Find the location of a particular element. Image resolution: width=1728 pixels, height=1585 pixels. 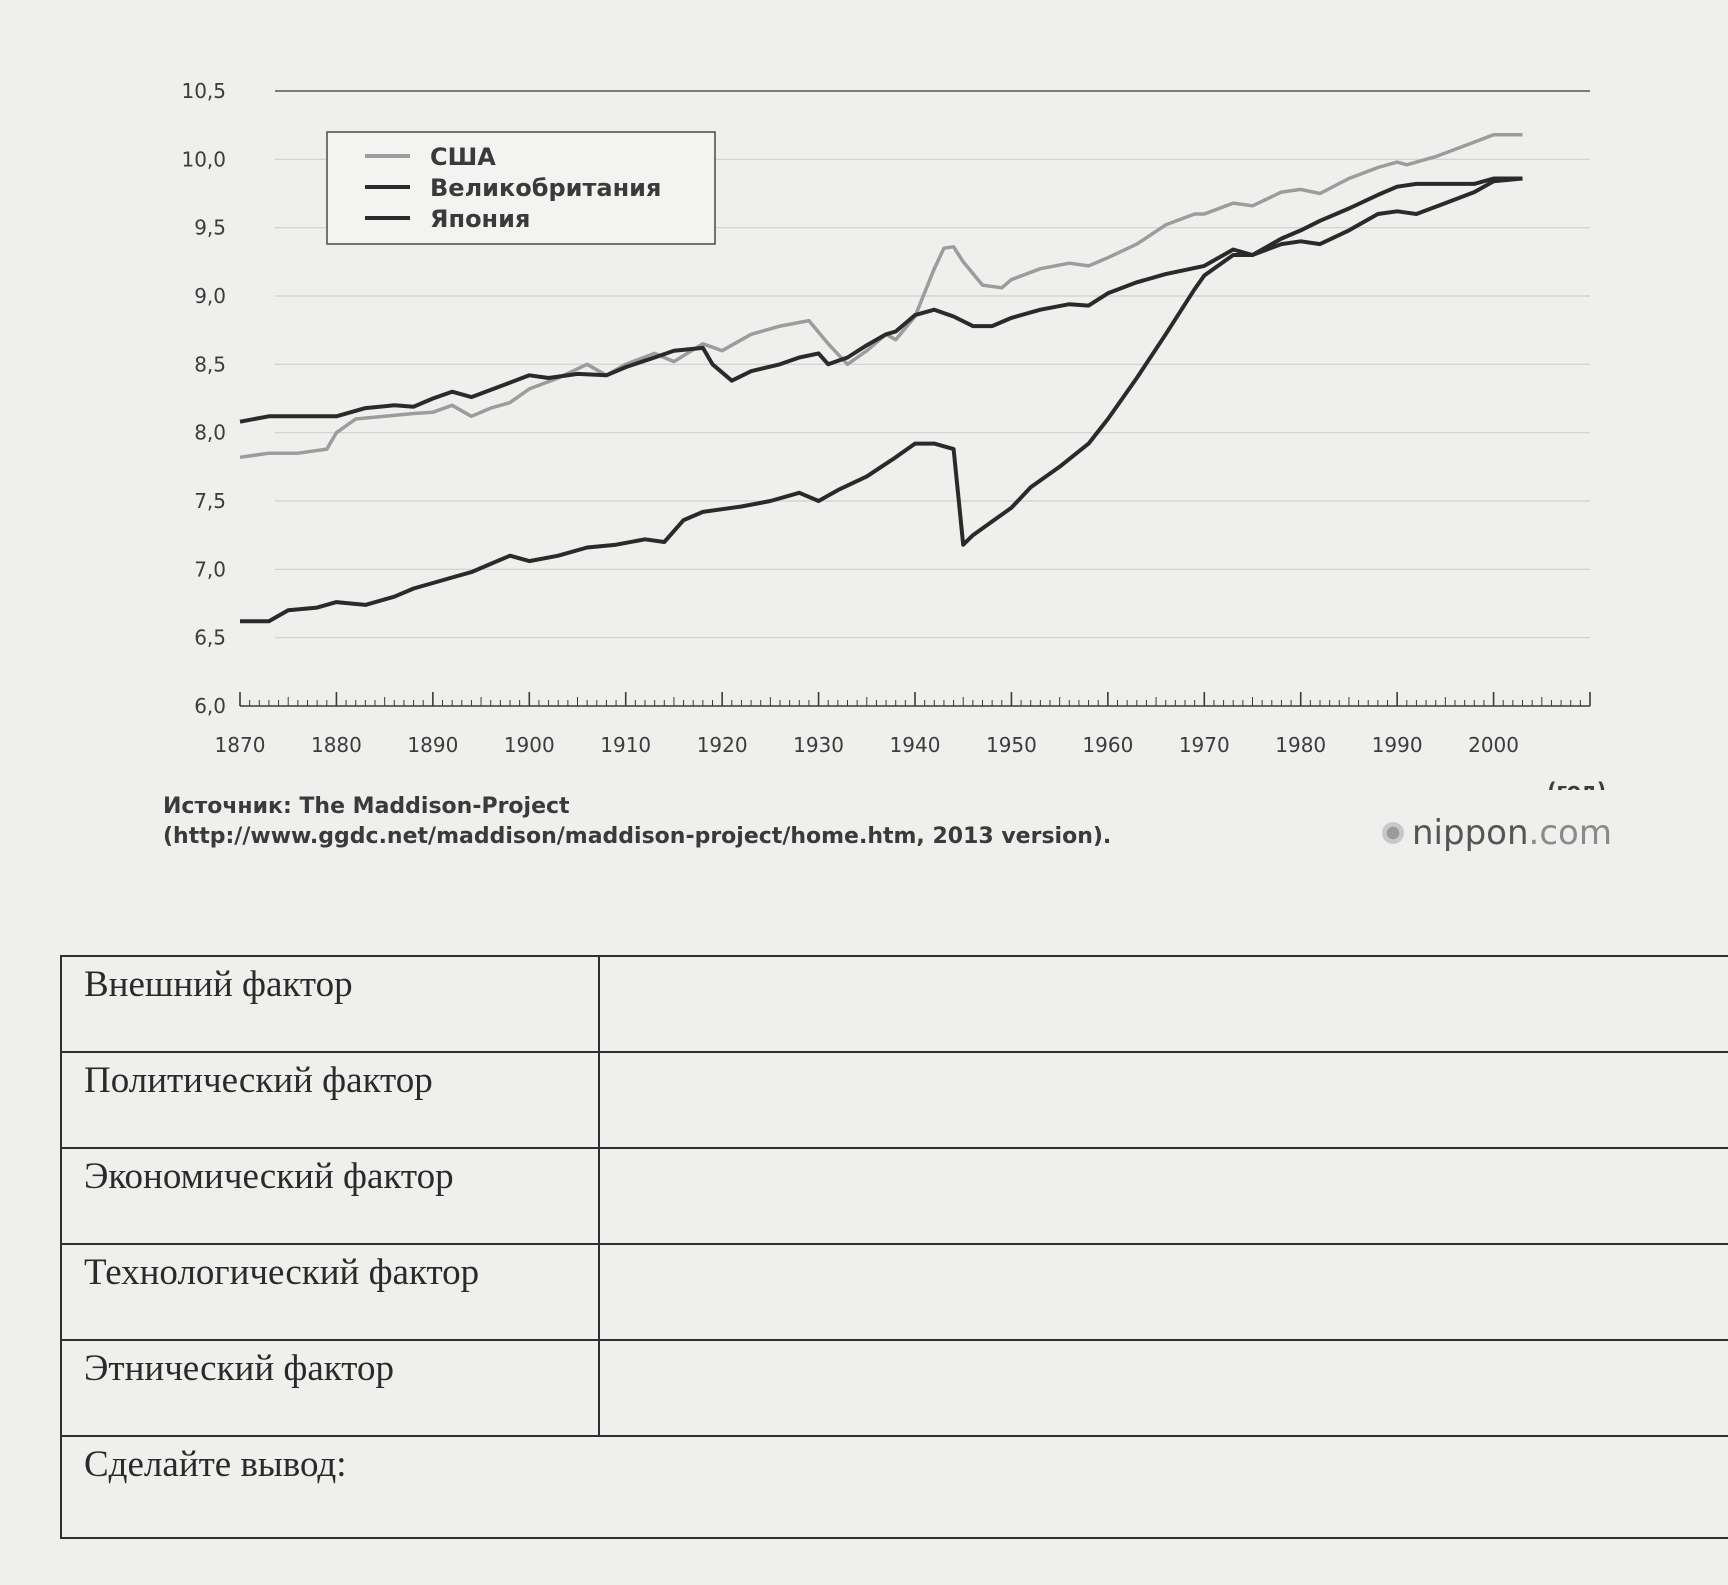

y-axis-ticks: 6,0 6,5 7,0 7,5 8,0 8,5 9,0 9,5 10,0 10,5 is located at coordinates (203, 398).